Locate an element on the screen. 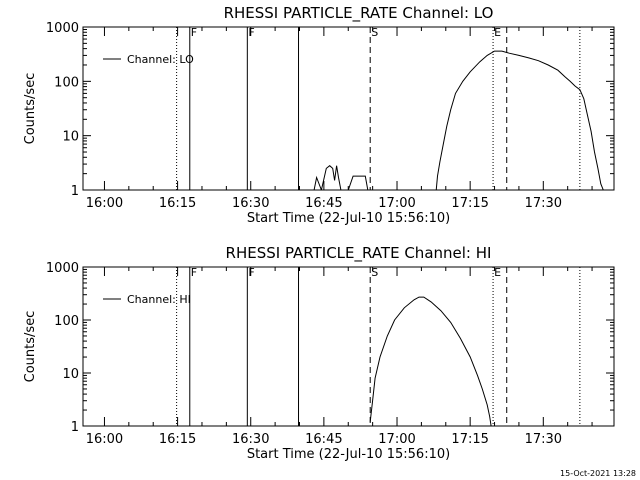 Image resolution: width=640 pixels, height=480 pixels. chart-title: RHESSI PARTICLE_RATE Channel: LO is located at coordinates (359, 13).